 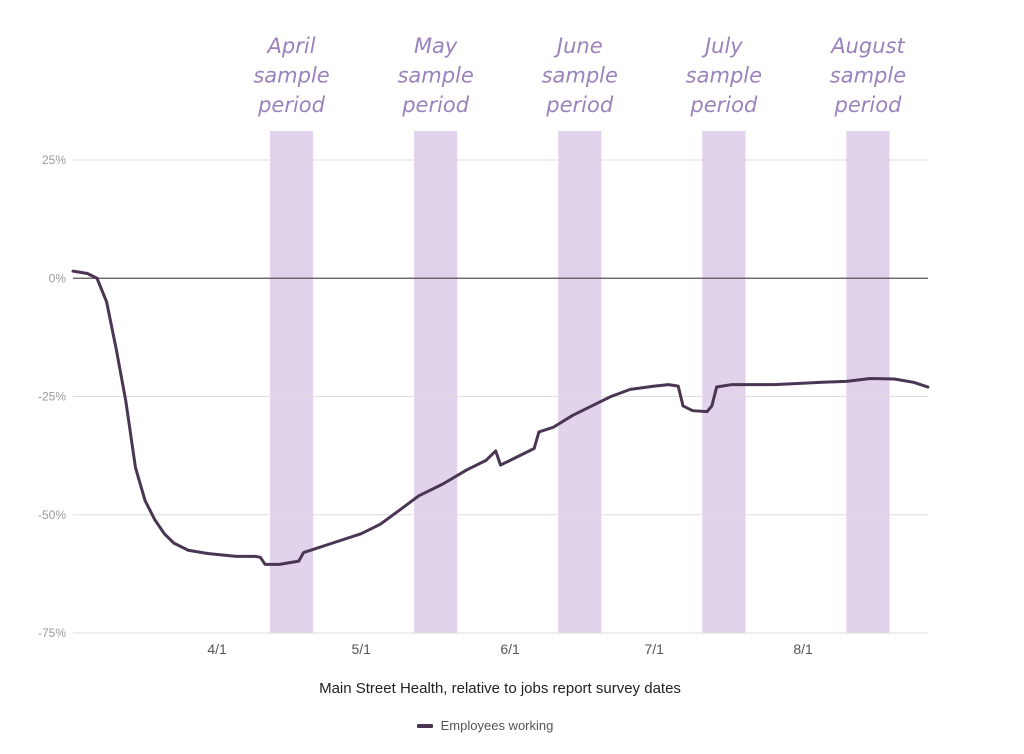 What do you see at coordinates (578, 46) in the screenshot?
I see `sample-period-label: June` at bounding box center [578, 46].